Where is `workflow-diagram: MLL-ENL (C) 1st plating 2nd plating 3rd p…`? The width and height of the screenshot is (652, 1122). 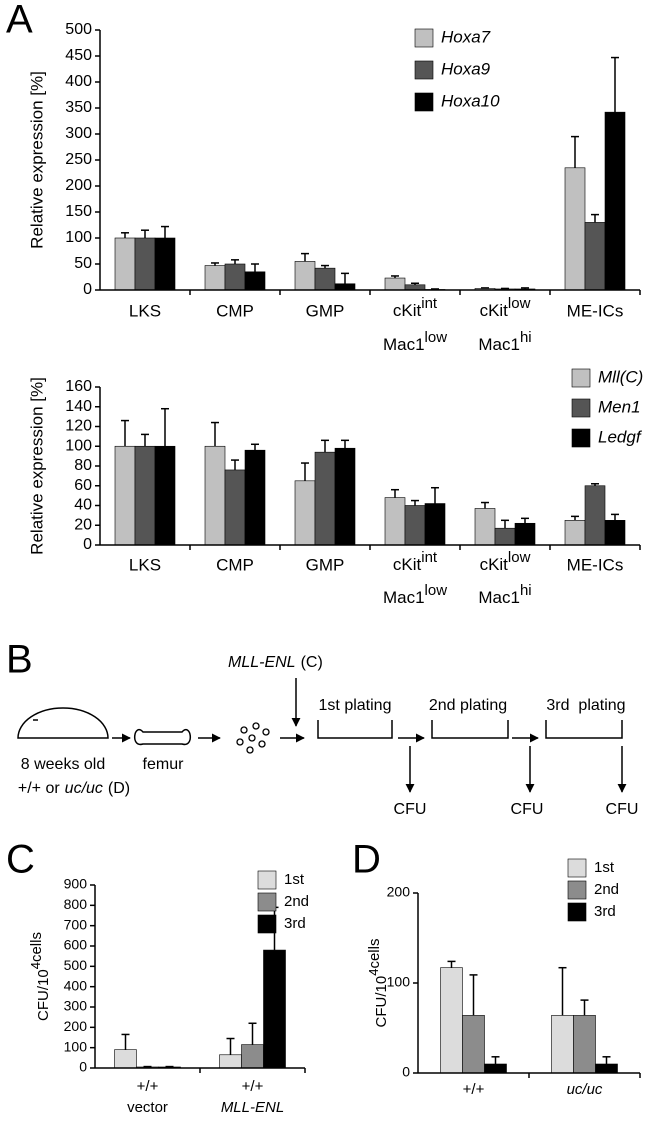 workflow-diagram: MLL-ENL (C) 1st plating 2nd plating 3rd p… is located at coordinates (328, 736).